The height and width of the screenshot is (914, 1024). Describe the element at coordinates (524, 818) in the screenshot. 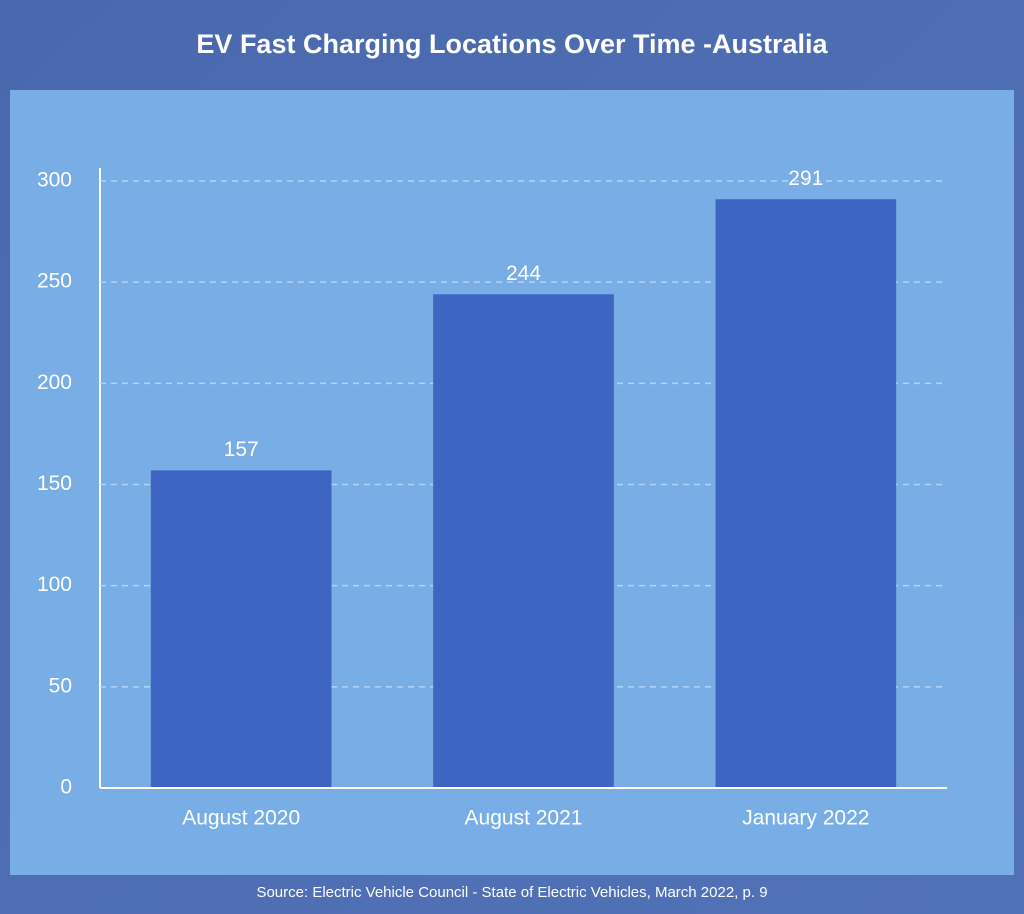

I see `x-tick-label: August 2021` at that location.